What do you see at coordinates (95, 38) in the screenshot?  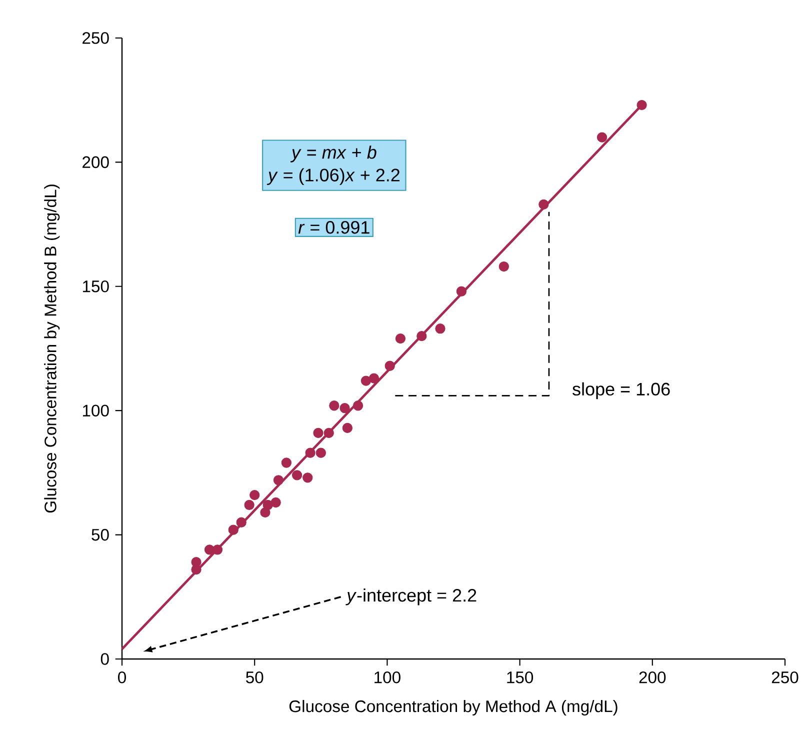 I see `y-tick-label: 250` at bounding box center [95, 38].